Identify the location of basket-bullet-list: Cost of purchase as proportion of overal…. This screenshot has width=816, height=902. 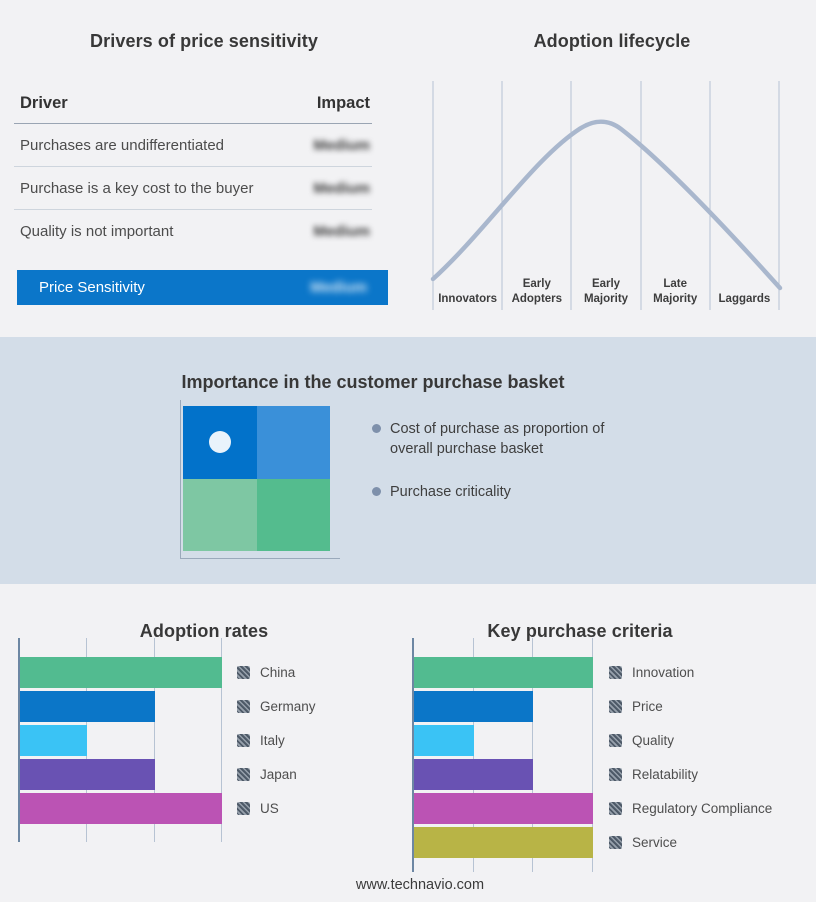
(506, 471).